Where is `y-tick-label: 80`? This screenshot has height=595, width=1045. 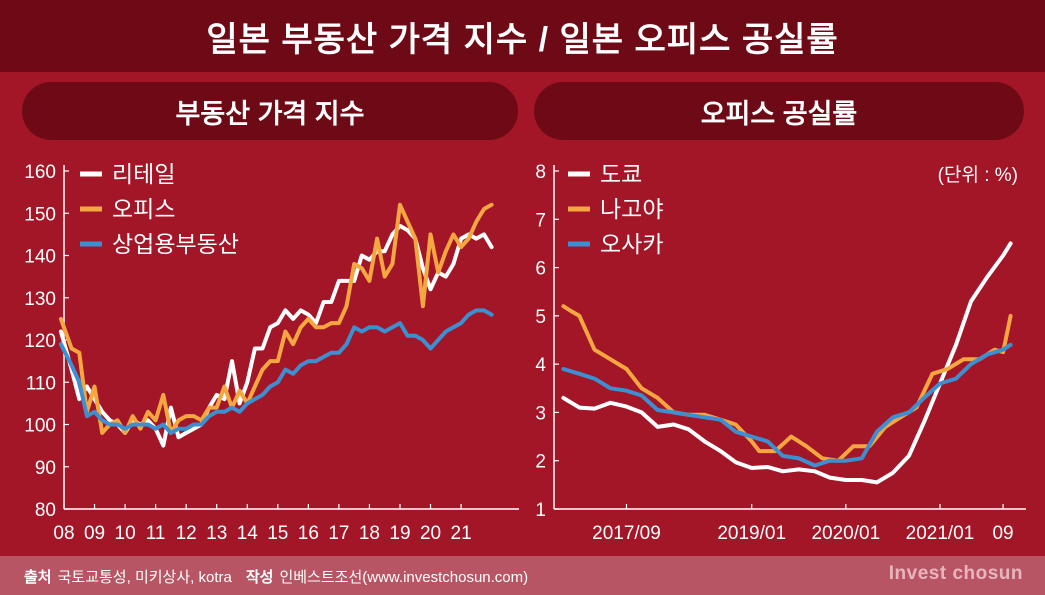 y-tick-label: 80 is located at coordinates (45, 510).